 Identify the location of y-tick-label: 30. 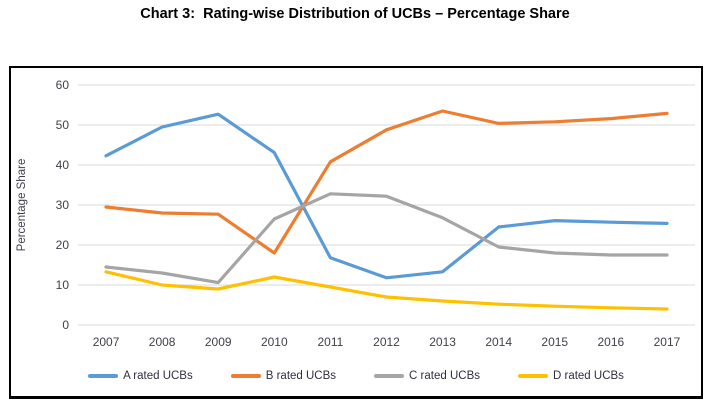
(63, 205).